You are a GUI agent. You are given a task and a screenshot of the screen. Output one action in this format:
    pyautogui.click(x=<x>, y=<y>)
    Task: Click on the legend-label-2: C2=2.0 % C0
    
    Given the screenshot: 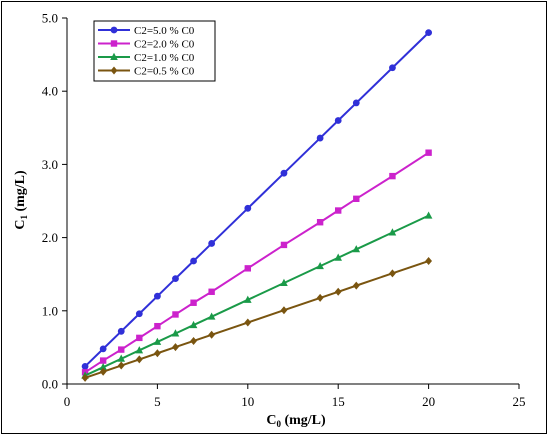 What is the action you would take?
    pyautogui.click(x=164, y=45)
    